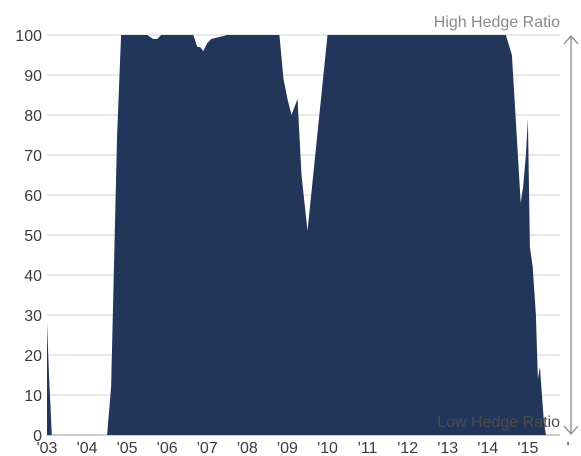 The image size is (581, 456). I want to click on high-hedge-ratio-label: High Hedge Ratio, so click(497, 22).